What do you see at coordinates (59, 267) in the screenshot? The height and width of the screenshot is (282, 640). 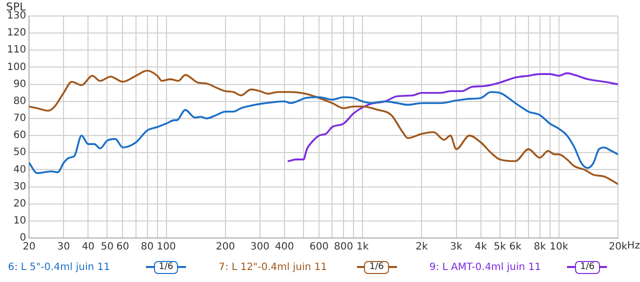 I see `text: 6: L 5"-0.4ml juin 11` at bounding box center [59, 267].